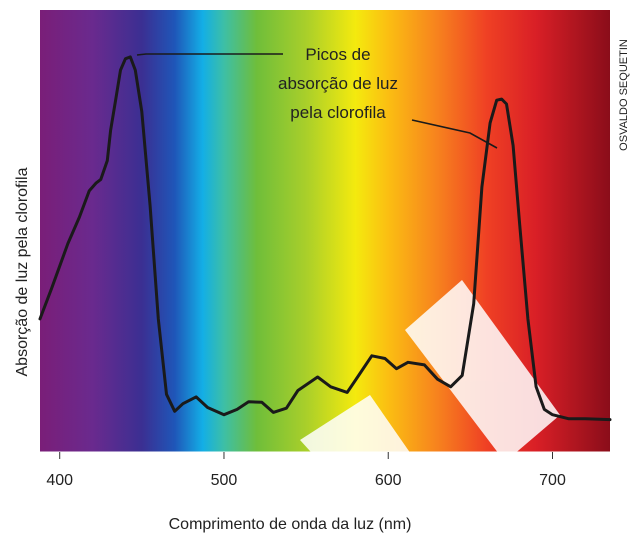 The image size is (635, 539). I want to click on x-axis-label: Comprimento de onda da luz (nm), so click(290, 524).